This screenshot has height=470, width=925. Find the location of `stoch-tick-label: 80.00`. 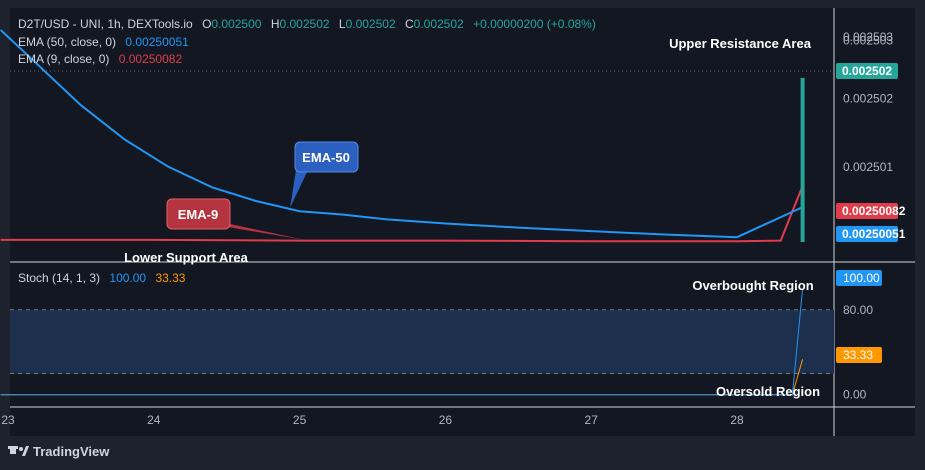

stoch-tick-label: 80.00 is located at coordinates (858, 310).